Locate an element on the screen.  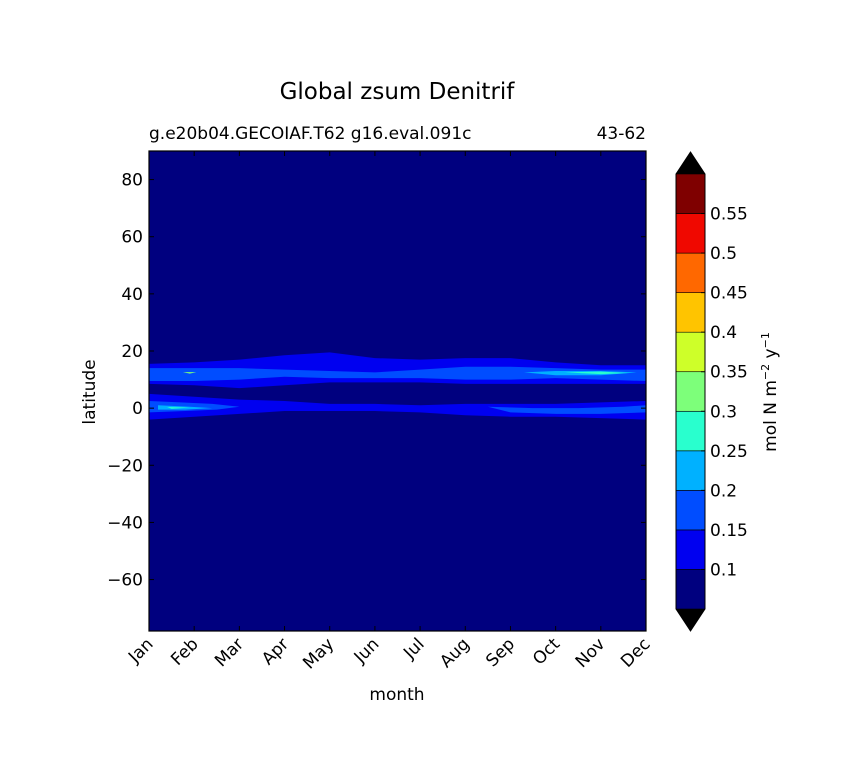
y-tick-label-1: 60 is located at coordinates (132, 238).